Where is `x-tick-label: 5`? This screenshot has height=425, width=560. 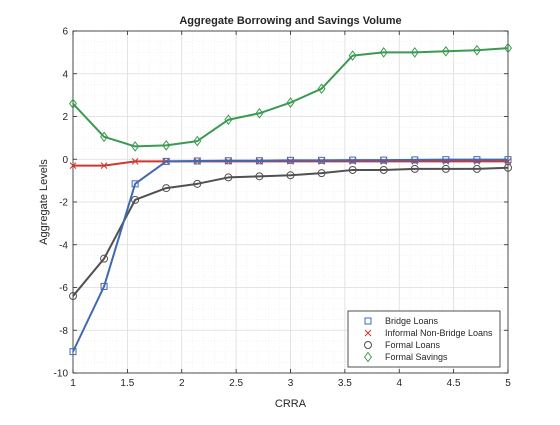 x-tick-label: 5 is located at coordinates (508, 383).